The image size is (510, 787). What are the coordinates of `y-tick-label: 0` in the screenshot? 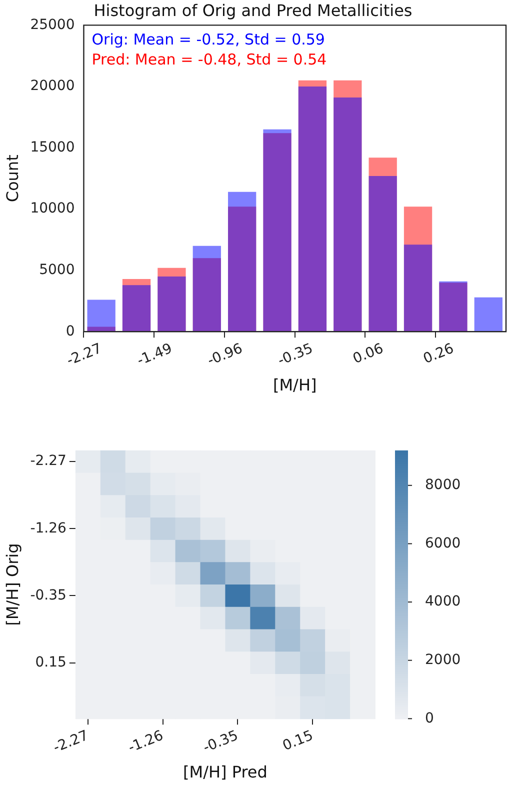 It's located at (70, 331).